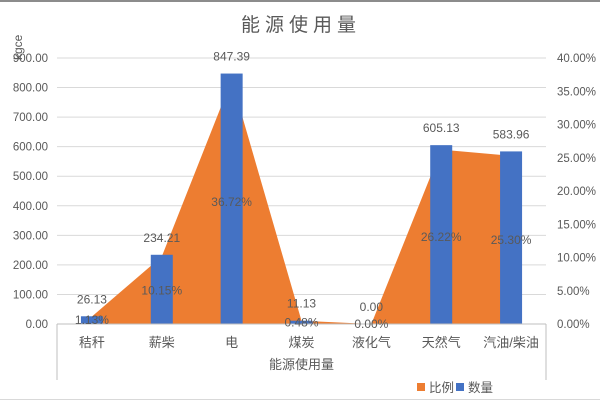  I want to click on legend-label-quantity: 数量, so click(480, 387).